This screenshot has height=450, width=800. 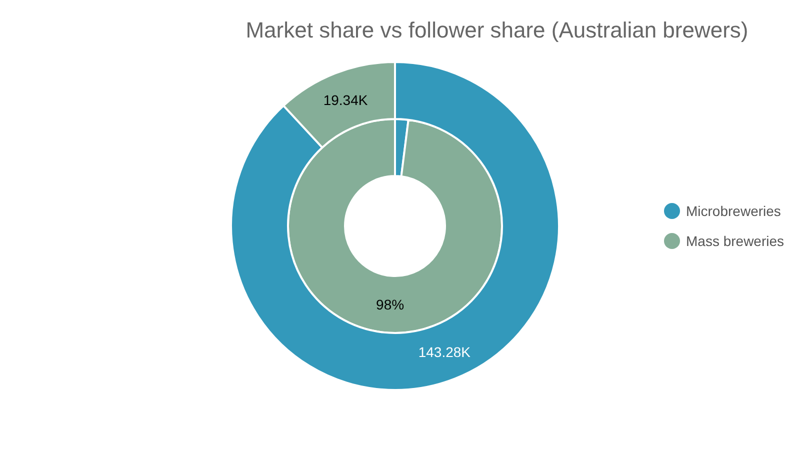 I want to click on legend-label: Microbreweries, so click(x=733, y=211).